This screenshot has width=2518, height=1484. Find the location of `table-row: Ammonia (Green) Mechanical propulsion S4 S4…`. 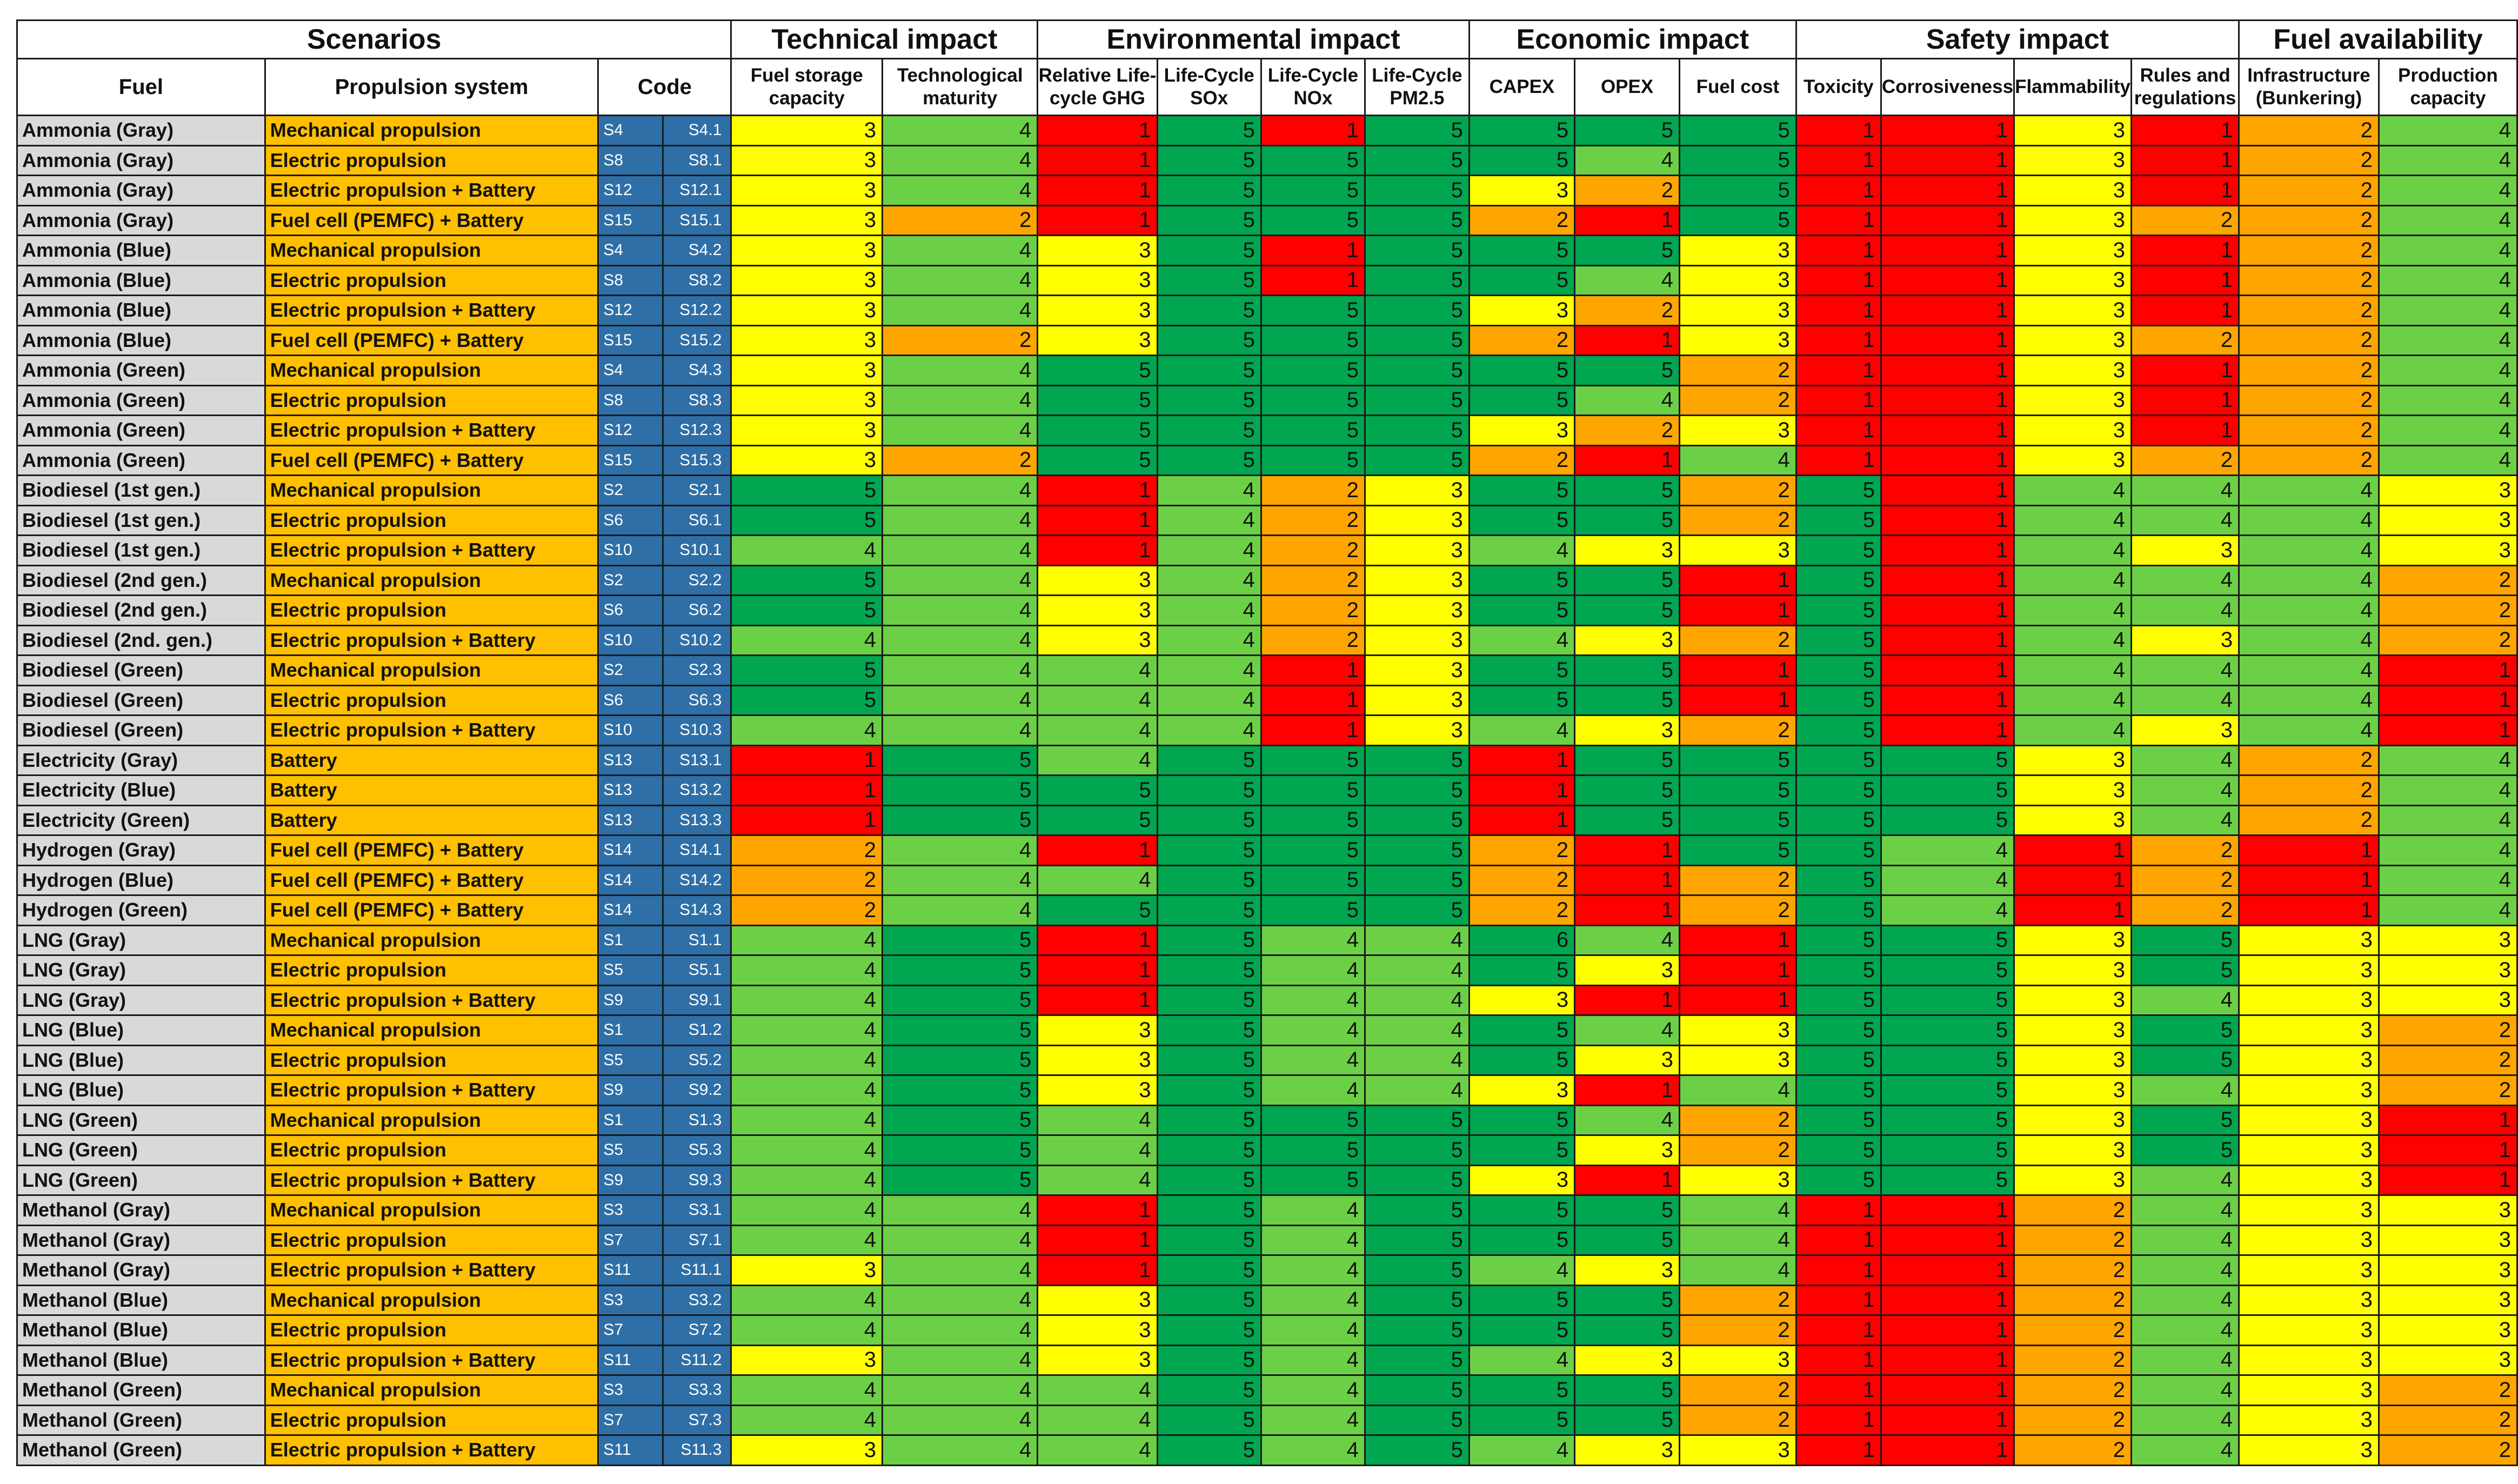

table-row: Ammonia (Green) Mechanical propulsion S4 S4… is located at coordinates (1267, 370).